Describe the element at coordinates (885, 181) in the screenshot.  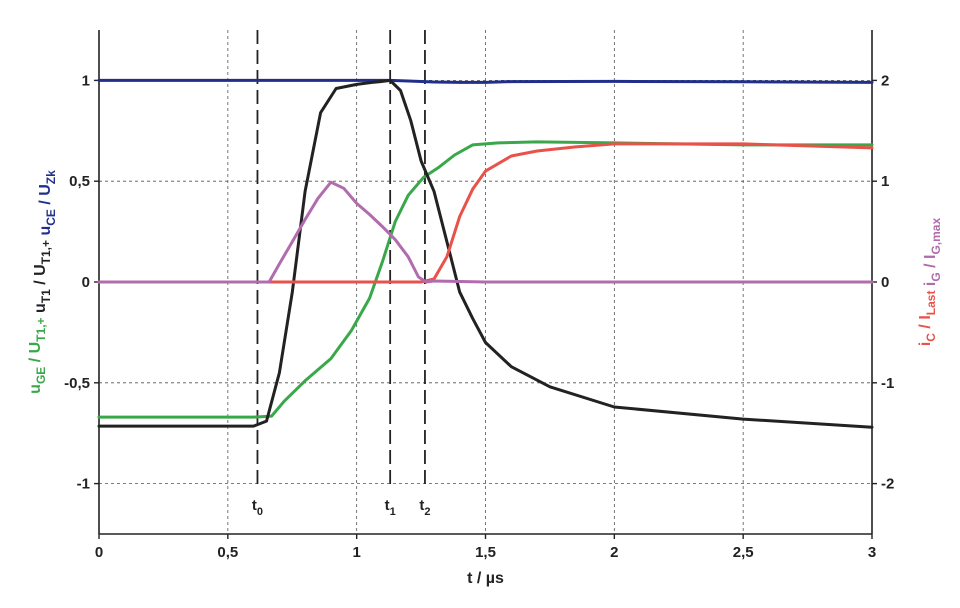
I see `y-right-tick-label-1: 1` at that location.